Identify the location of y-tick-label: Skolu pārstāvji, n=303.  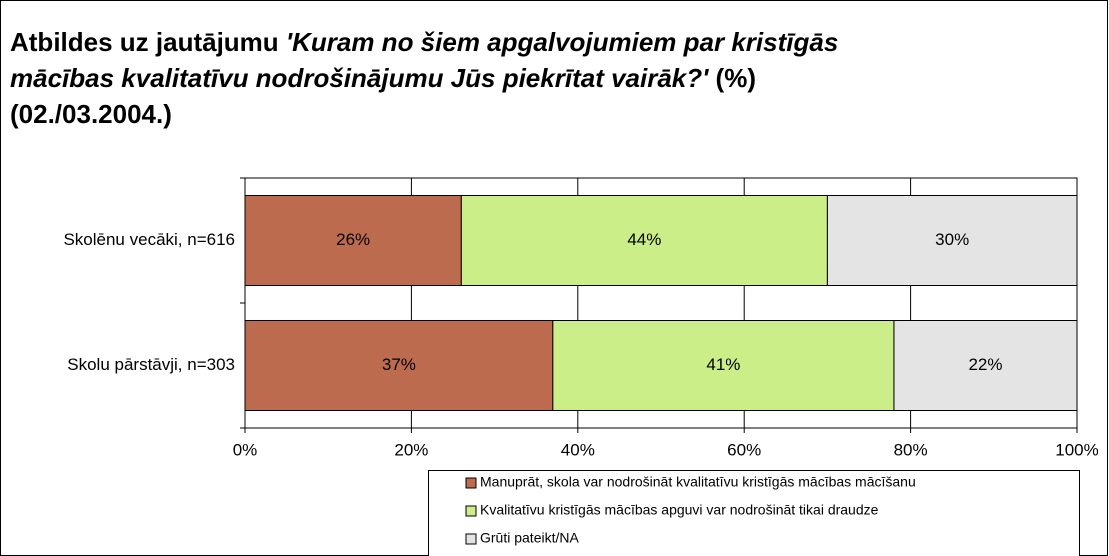
(151, 364).